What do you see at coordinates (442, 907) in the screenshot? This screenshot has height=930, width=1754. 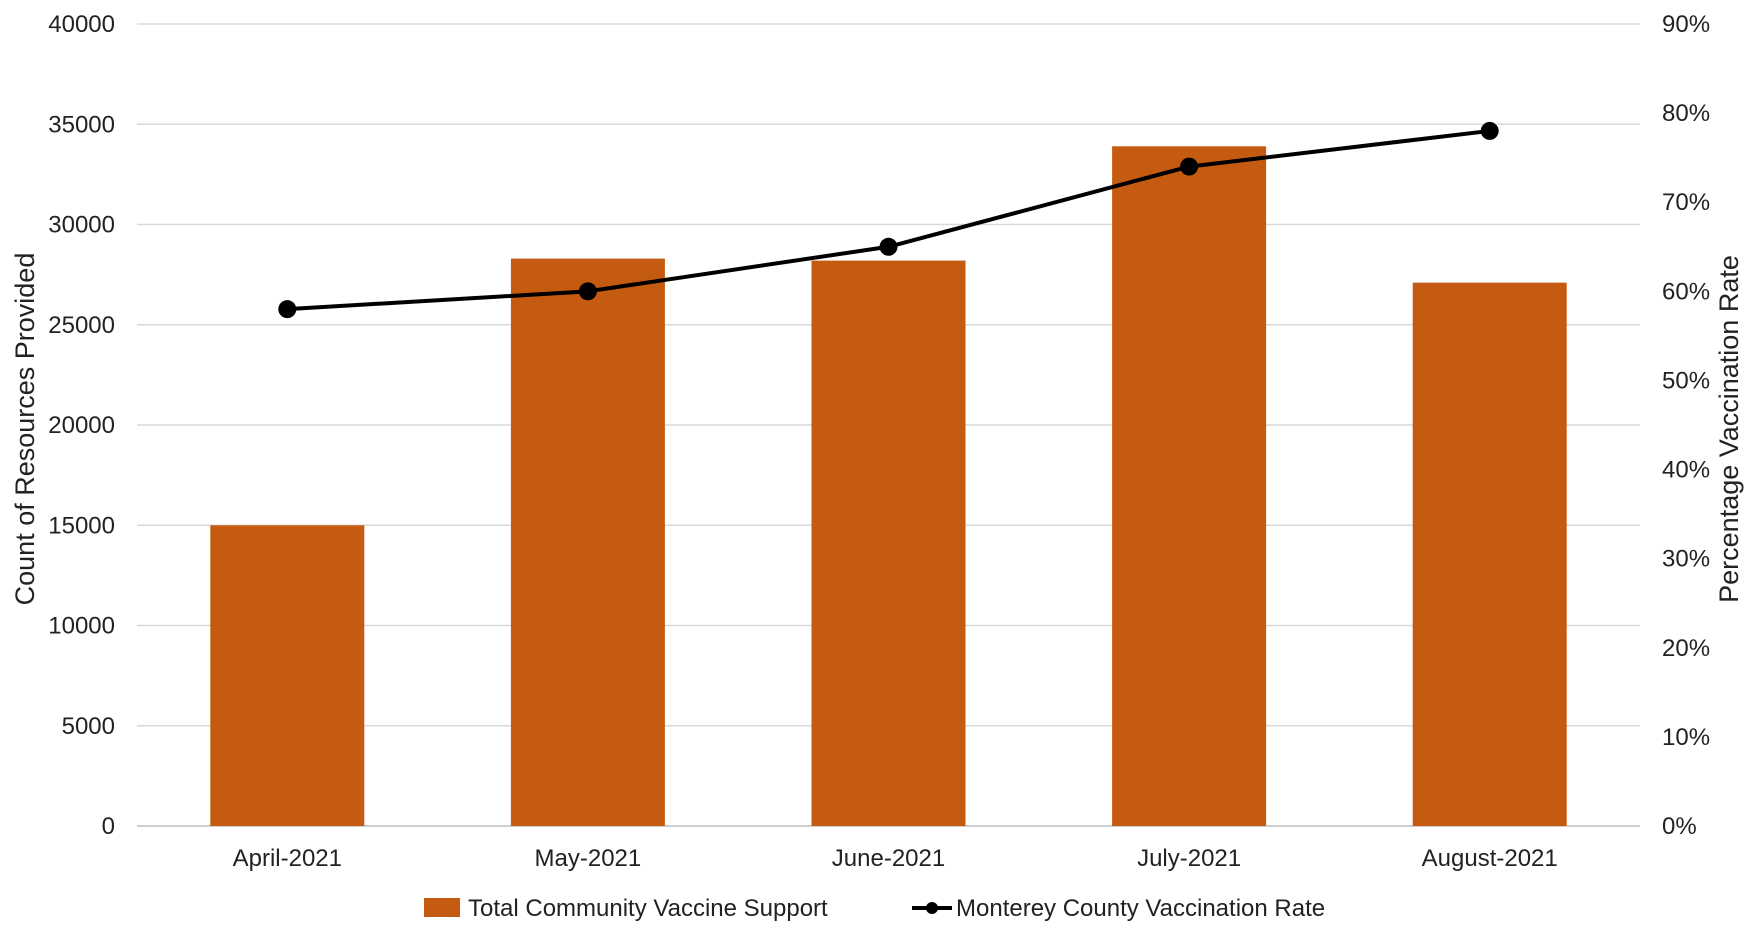 I see `legend-bar-swatch` at bounding box center [442, 907].